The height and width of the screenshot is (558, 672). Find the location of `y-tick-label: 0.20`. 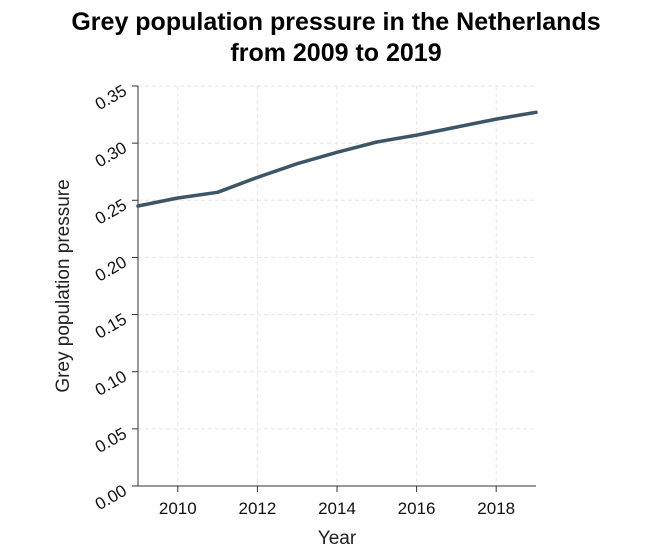

y-tick-label: 0.20 is located at coordinates (111, 268).